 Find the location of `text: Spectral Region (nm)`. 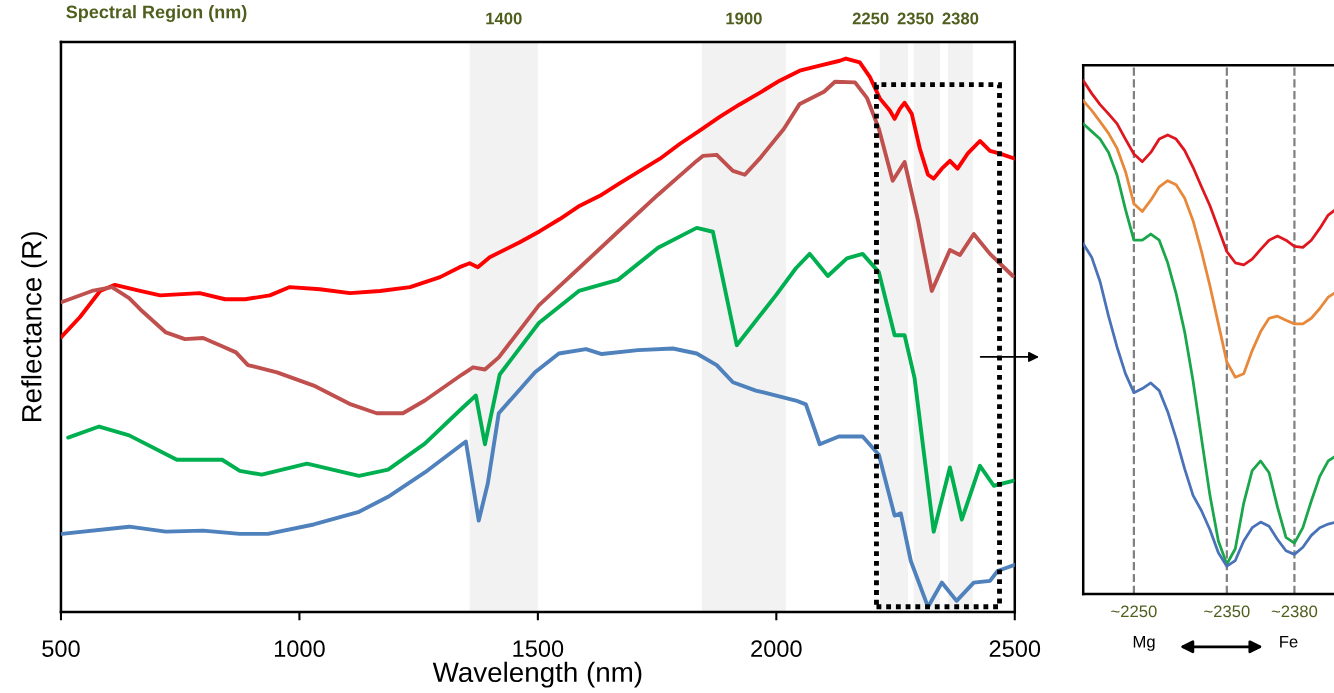

text: Spectral Region (nm) is located at coordinates (156, 13).